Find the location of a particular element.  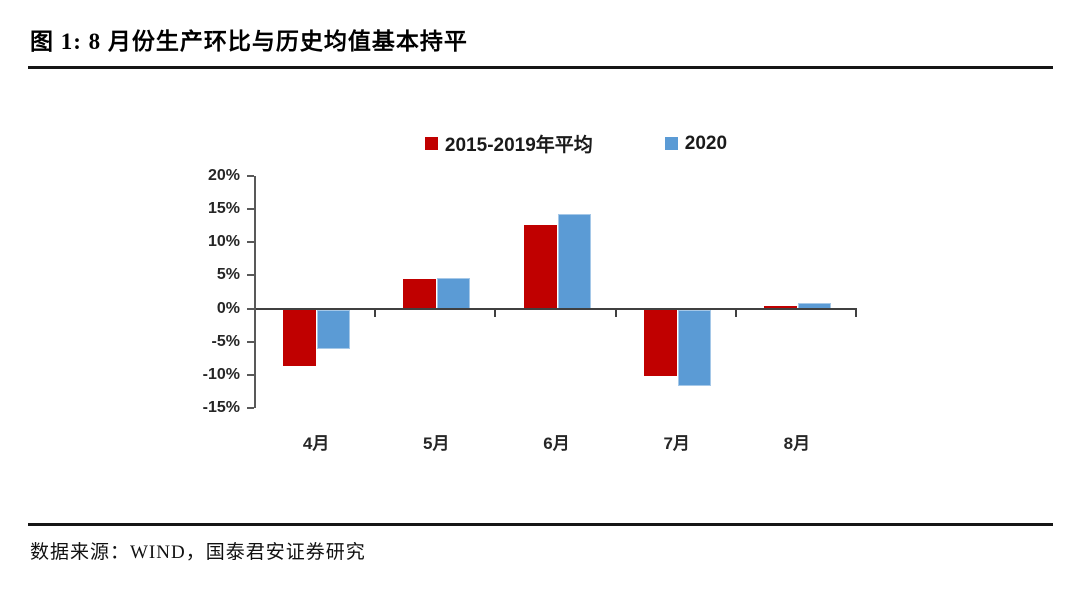

legend-item: 2015-2019年平均 is located at coordinates (508, 143).